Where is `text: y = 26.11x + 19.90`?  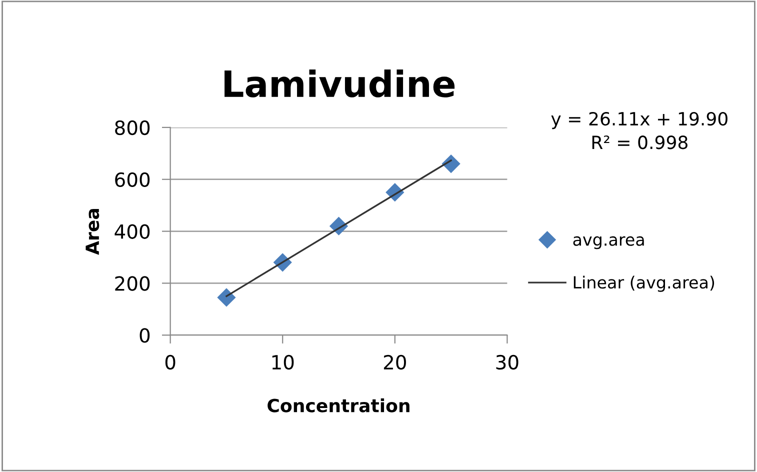
text: y = 26.11x + 19.90 is located at coordinates (639, 121).